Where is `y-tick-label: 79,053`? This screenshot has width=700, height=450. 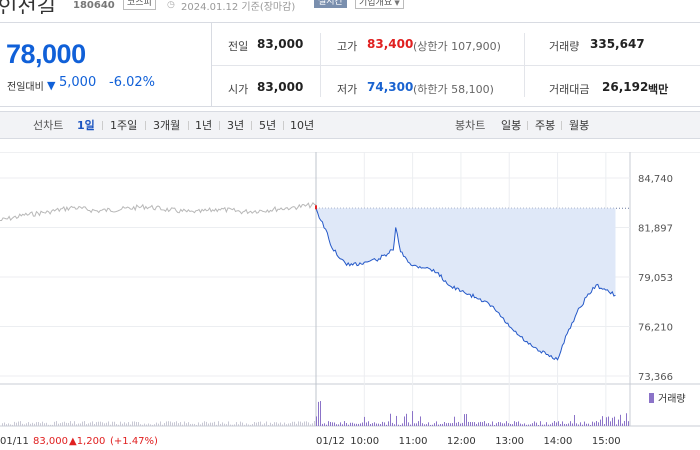 y-tick-label: 79,053 is located at coordinates (655, 278).